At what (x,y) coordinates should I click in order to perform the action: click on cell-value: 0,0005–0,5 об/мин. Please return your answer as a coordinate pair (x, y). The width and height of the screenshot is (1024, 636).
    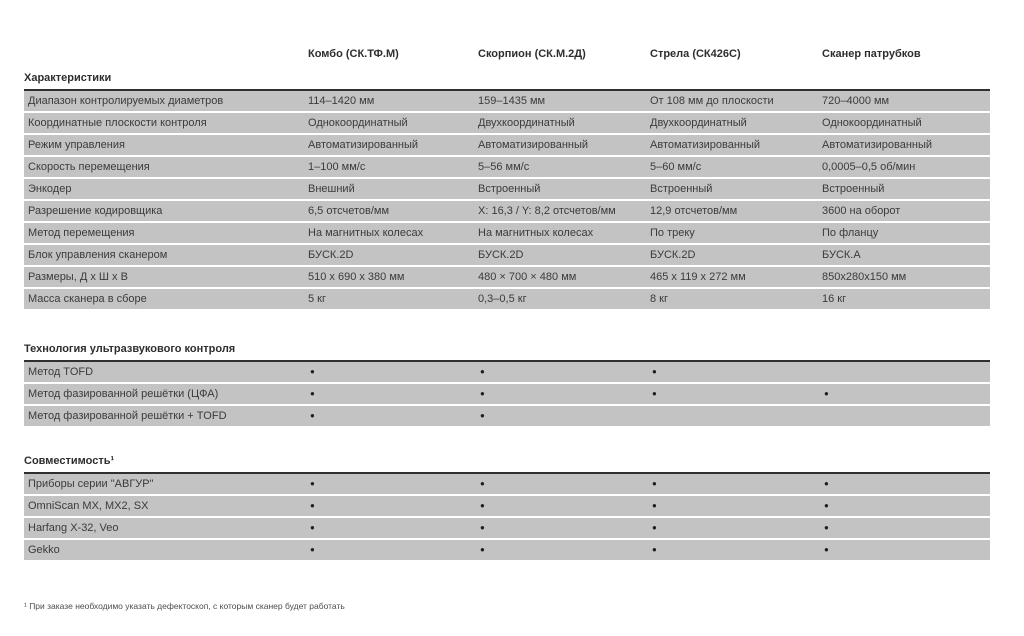
    Looking at the image, I should click on (869, 167).